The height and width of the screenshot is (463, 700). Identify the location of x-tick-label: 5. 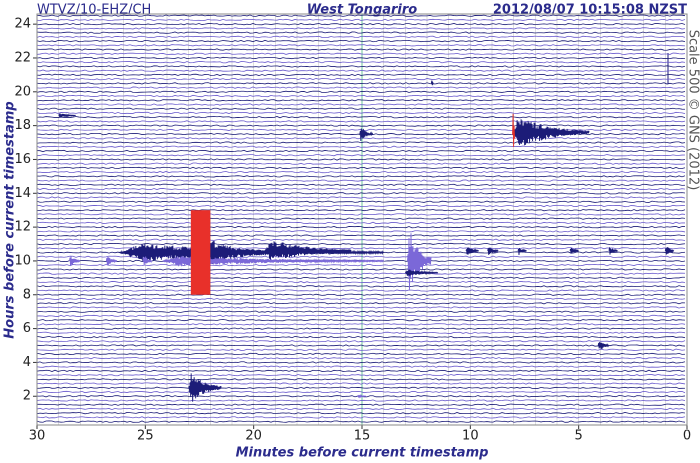
(579, 436).